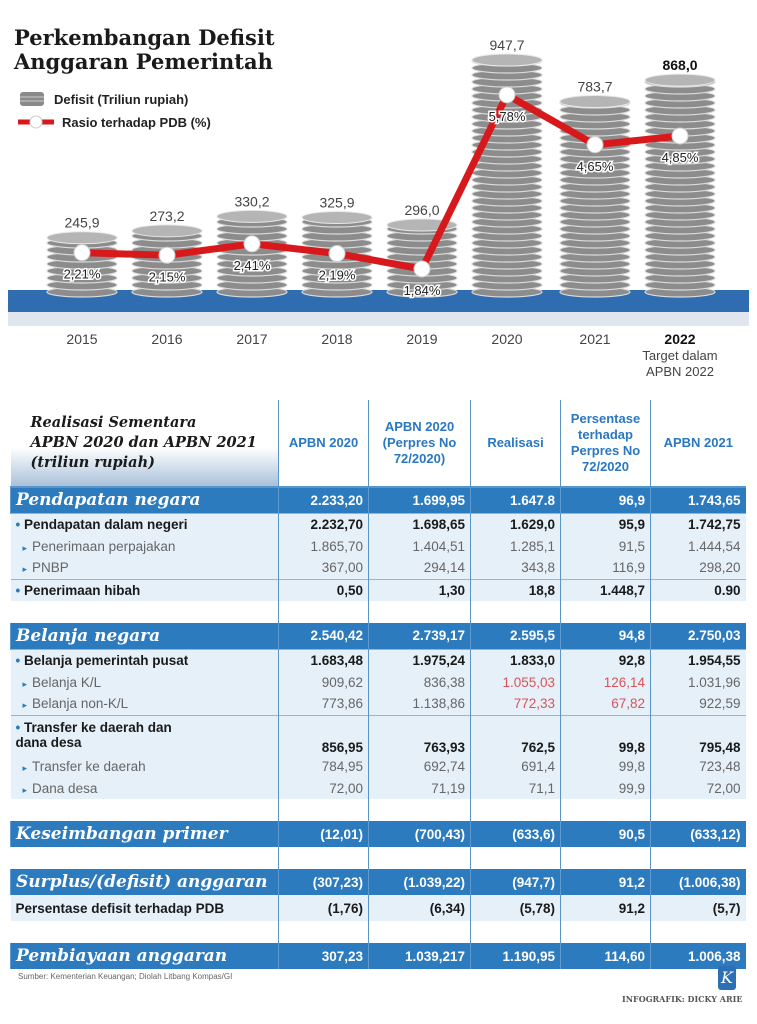 This screenshot has height=1024, width=757. Describe the element at coordinates (93, 735) in the screenshot. I see `row-label-text: Transfer ke daerah dan dana desa` at that location.